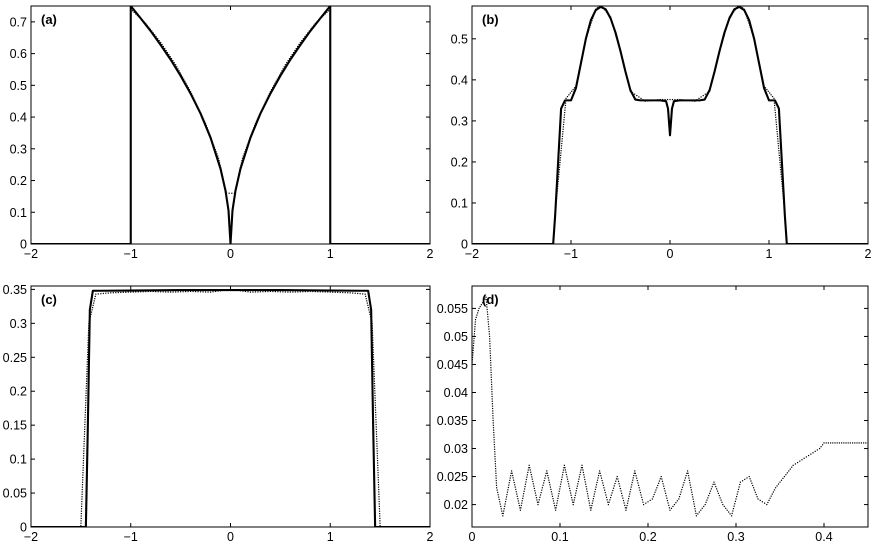 The image size is (872, 545). Describe the element at coordinates (31, 537) in the screenshot. I see `x-tick-label: −2` at that location.